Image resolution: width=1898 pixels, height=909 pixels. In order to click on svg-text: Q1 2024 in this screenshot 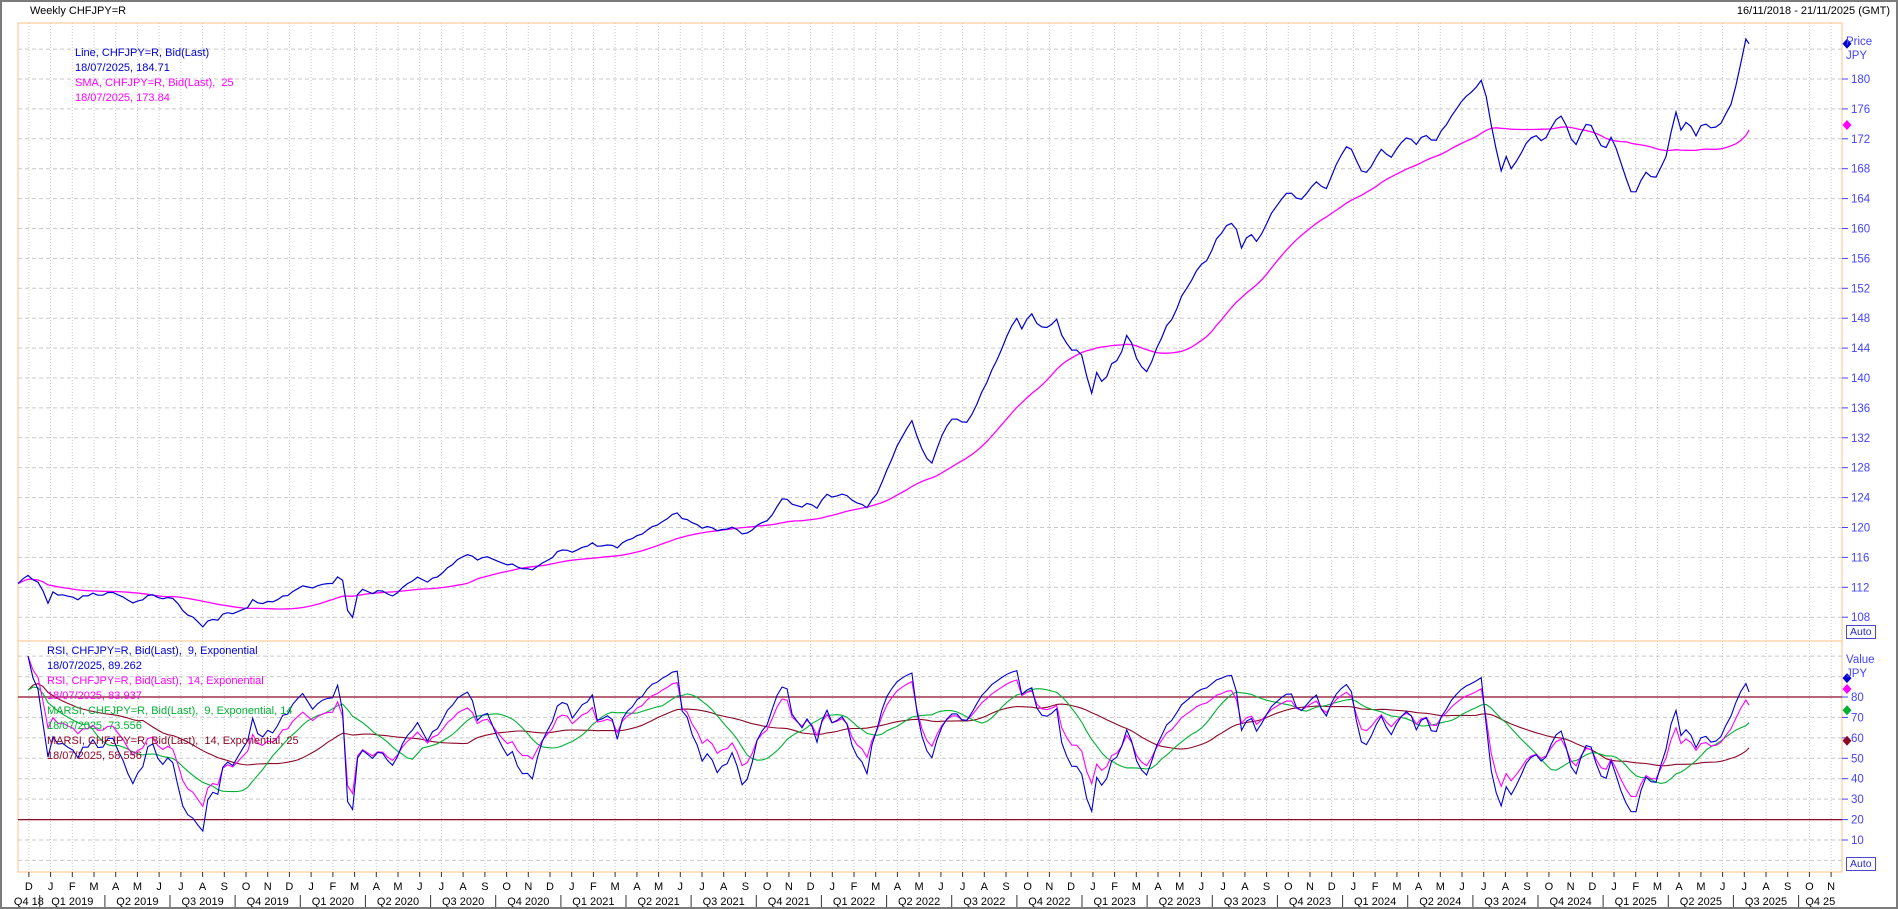, I will do `click(1375, 902)`.